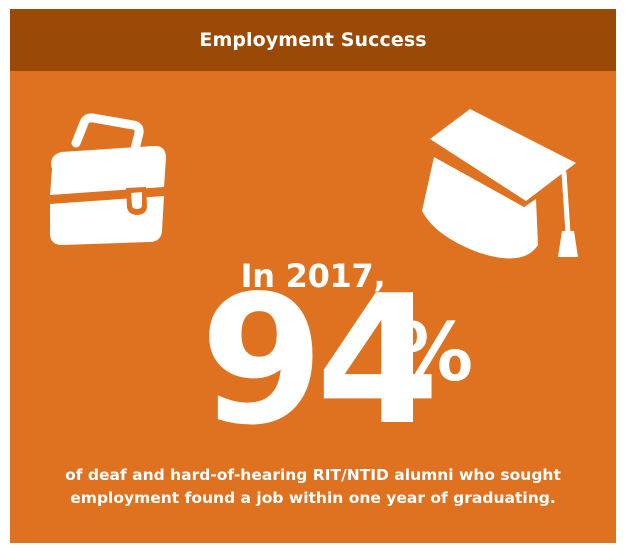 The width and height of the screenshot is (626, 550). What do you see at coordinates (320, 360) in the screenshot?
I see `stat-number: 94` at bounding box center [320, 360].